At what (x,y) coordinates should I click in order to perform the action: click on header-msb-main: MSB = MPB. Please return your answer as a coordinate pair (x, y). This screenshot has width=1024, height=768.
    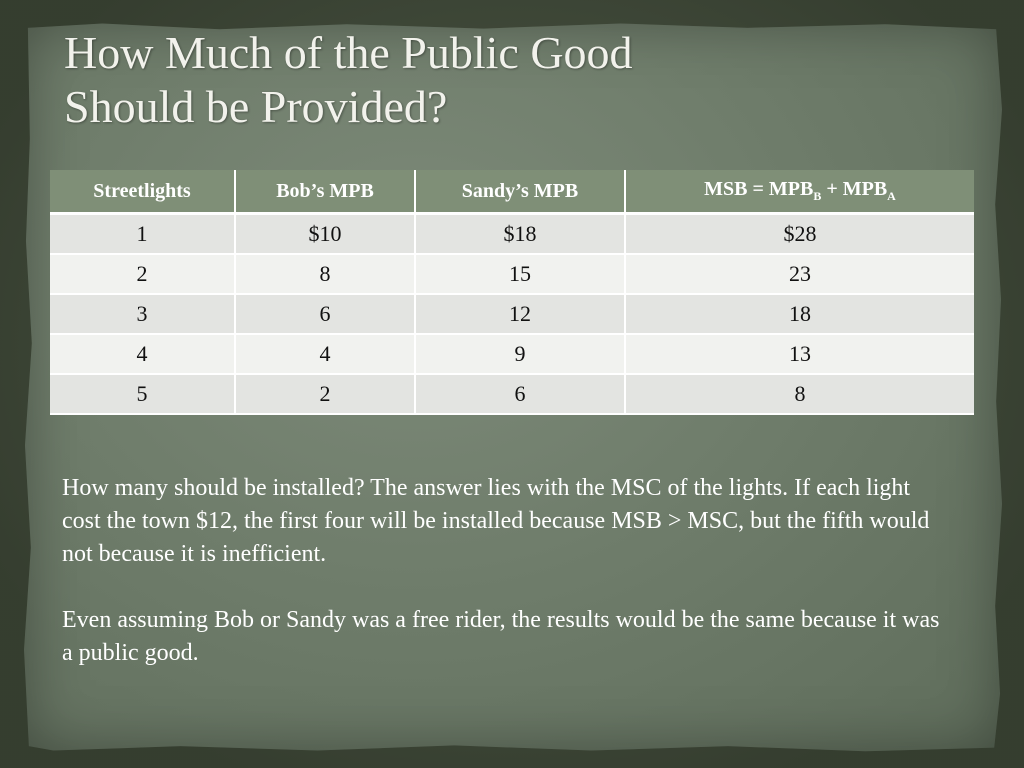
    Looking at the image, I should click on (759, 189).